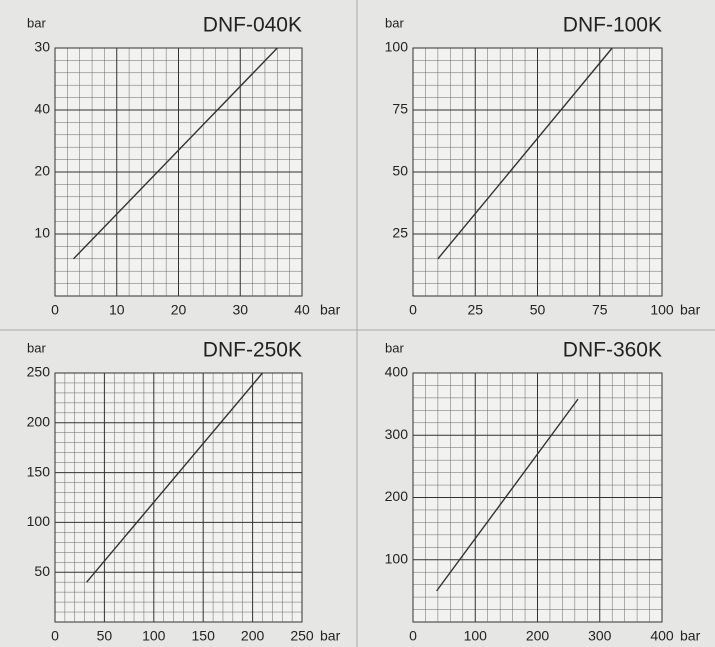 Image resolution: width=715 pixels, height=647 pixels. Describe the element at coordinates (612, 350) in the screenshot. I see `chart-title: DNF-360K` at that location.